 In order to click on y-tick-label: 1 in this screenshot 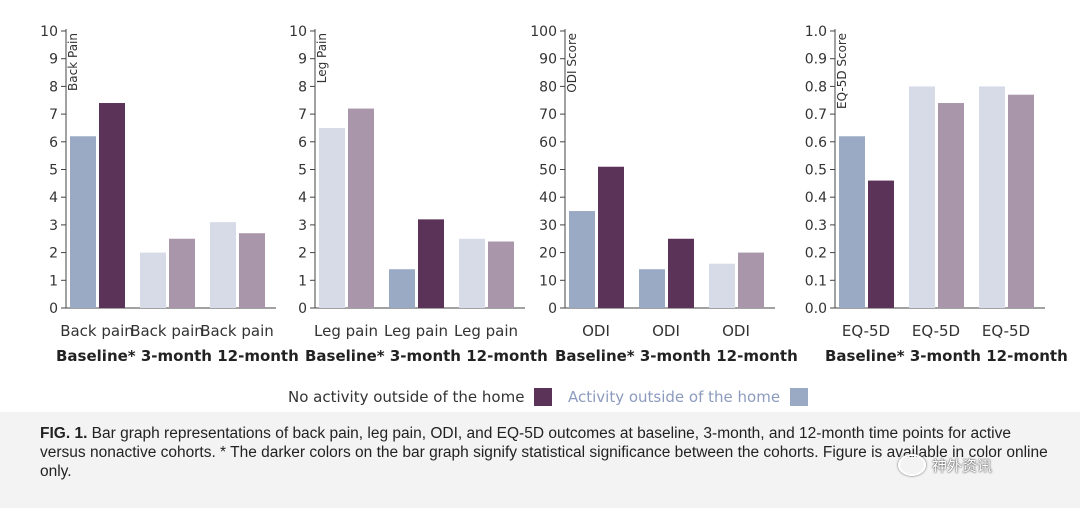, I will do `click(53, 281)`.